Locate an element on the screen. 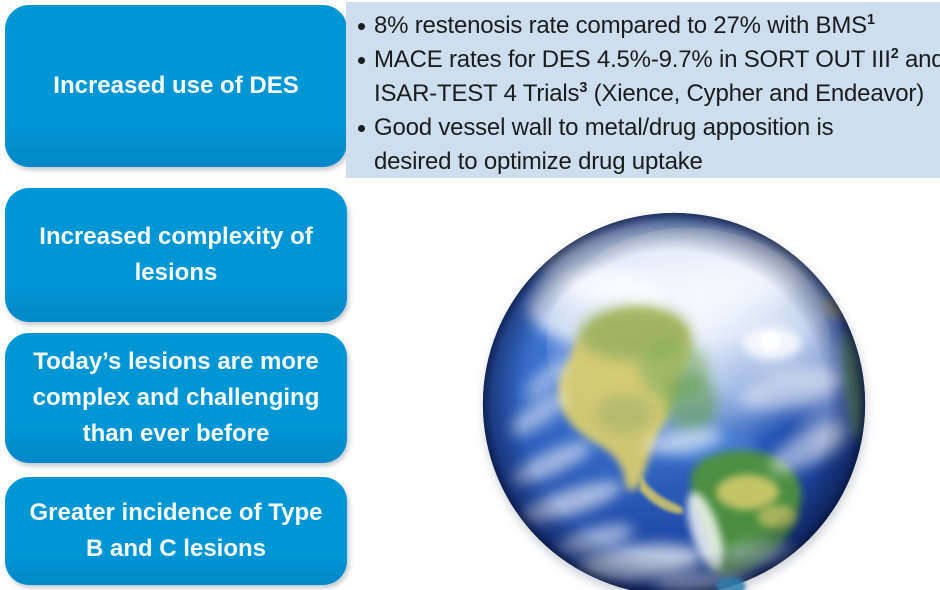 This screenshot has width=940, height=590. footnote-superscript: 1 is located at coordinates (870, 20).